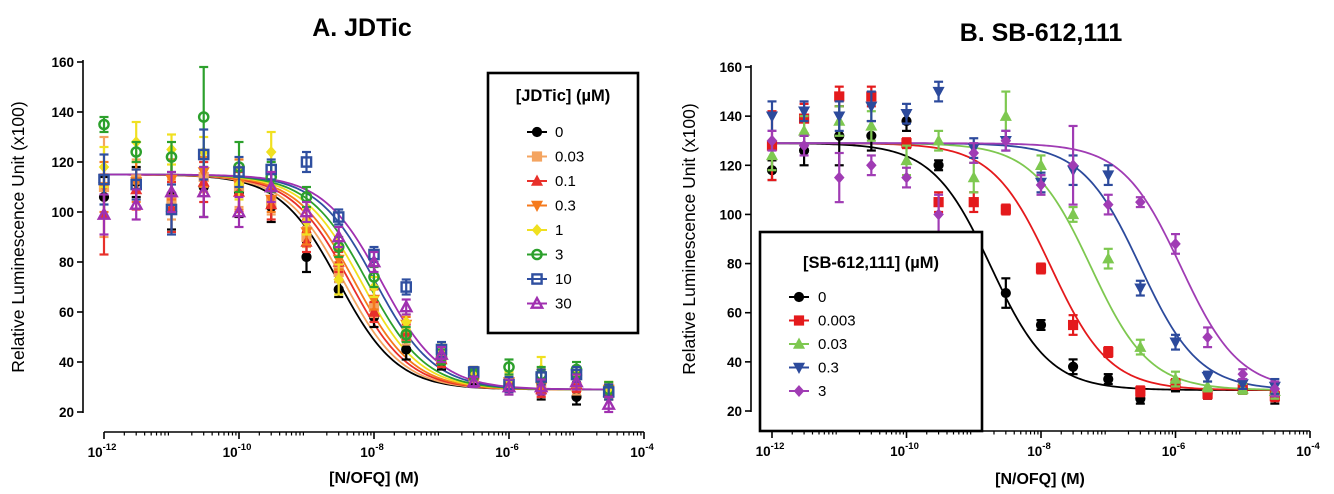  Describe the element at coordinates (62, 62) in the screenshot. I see `y-tick-label: 160` at that location.